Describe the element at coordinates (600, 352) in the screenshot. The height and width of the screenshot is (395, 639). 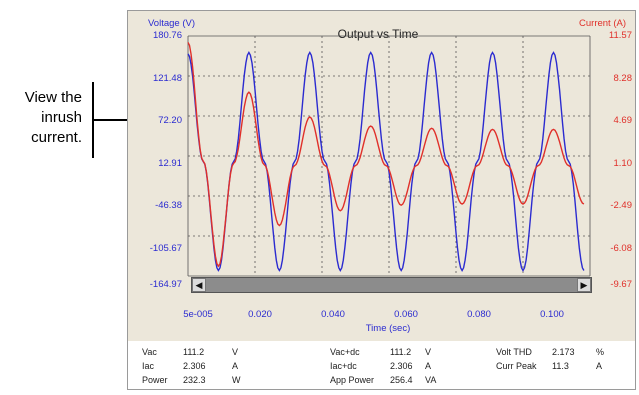
I see `volt-thd-unit: %` at that location.